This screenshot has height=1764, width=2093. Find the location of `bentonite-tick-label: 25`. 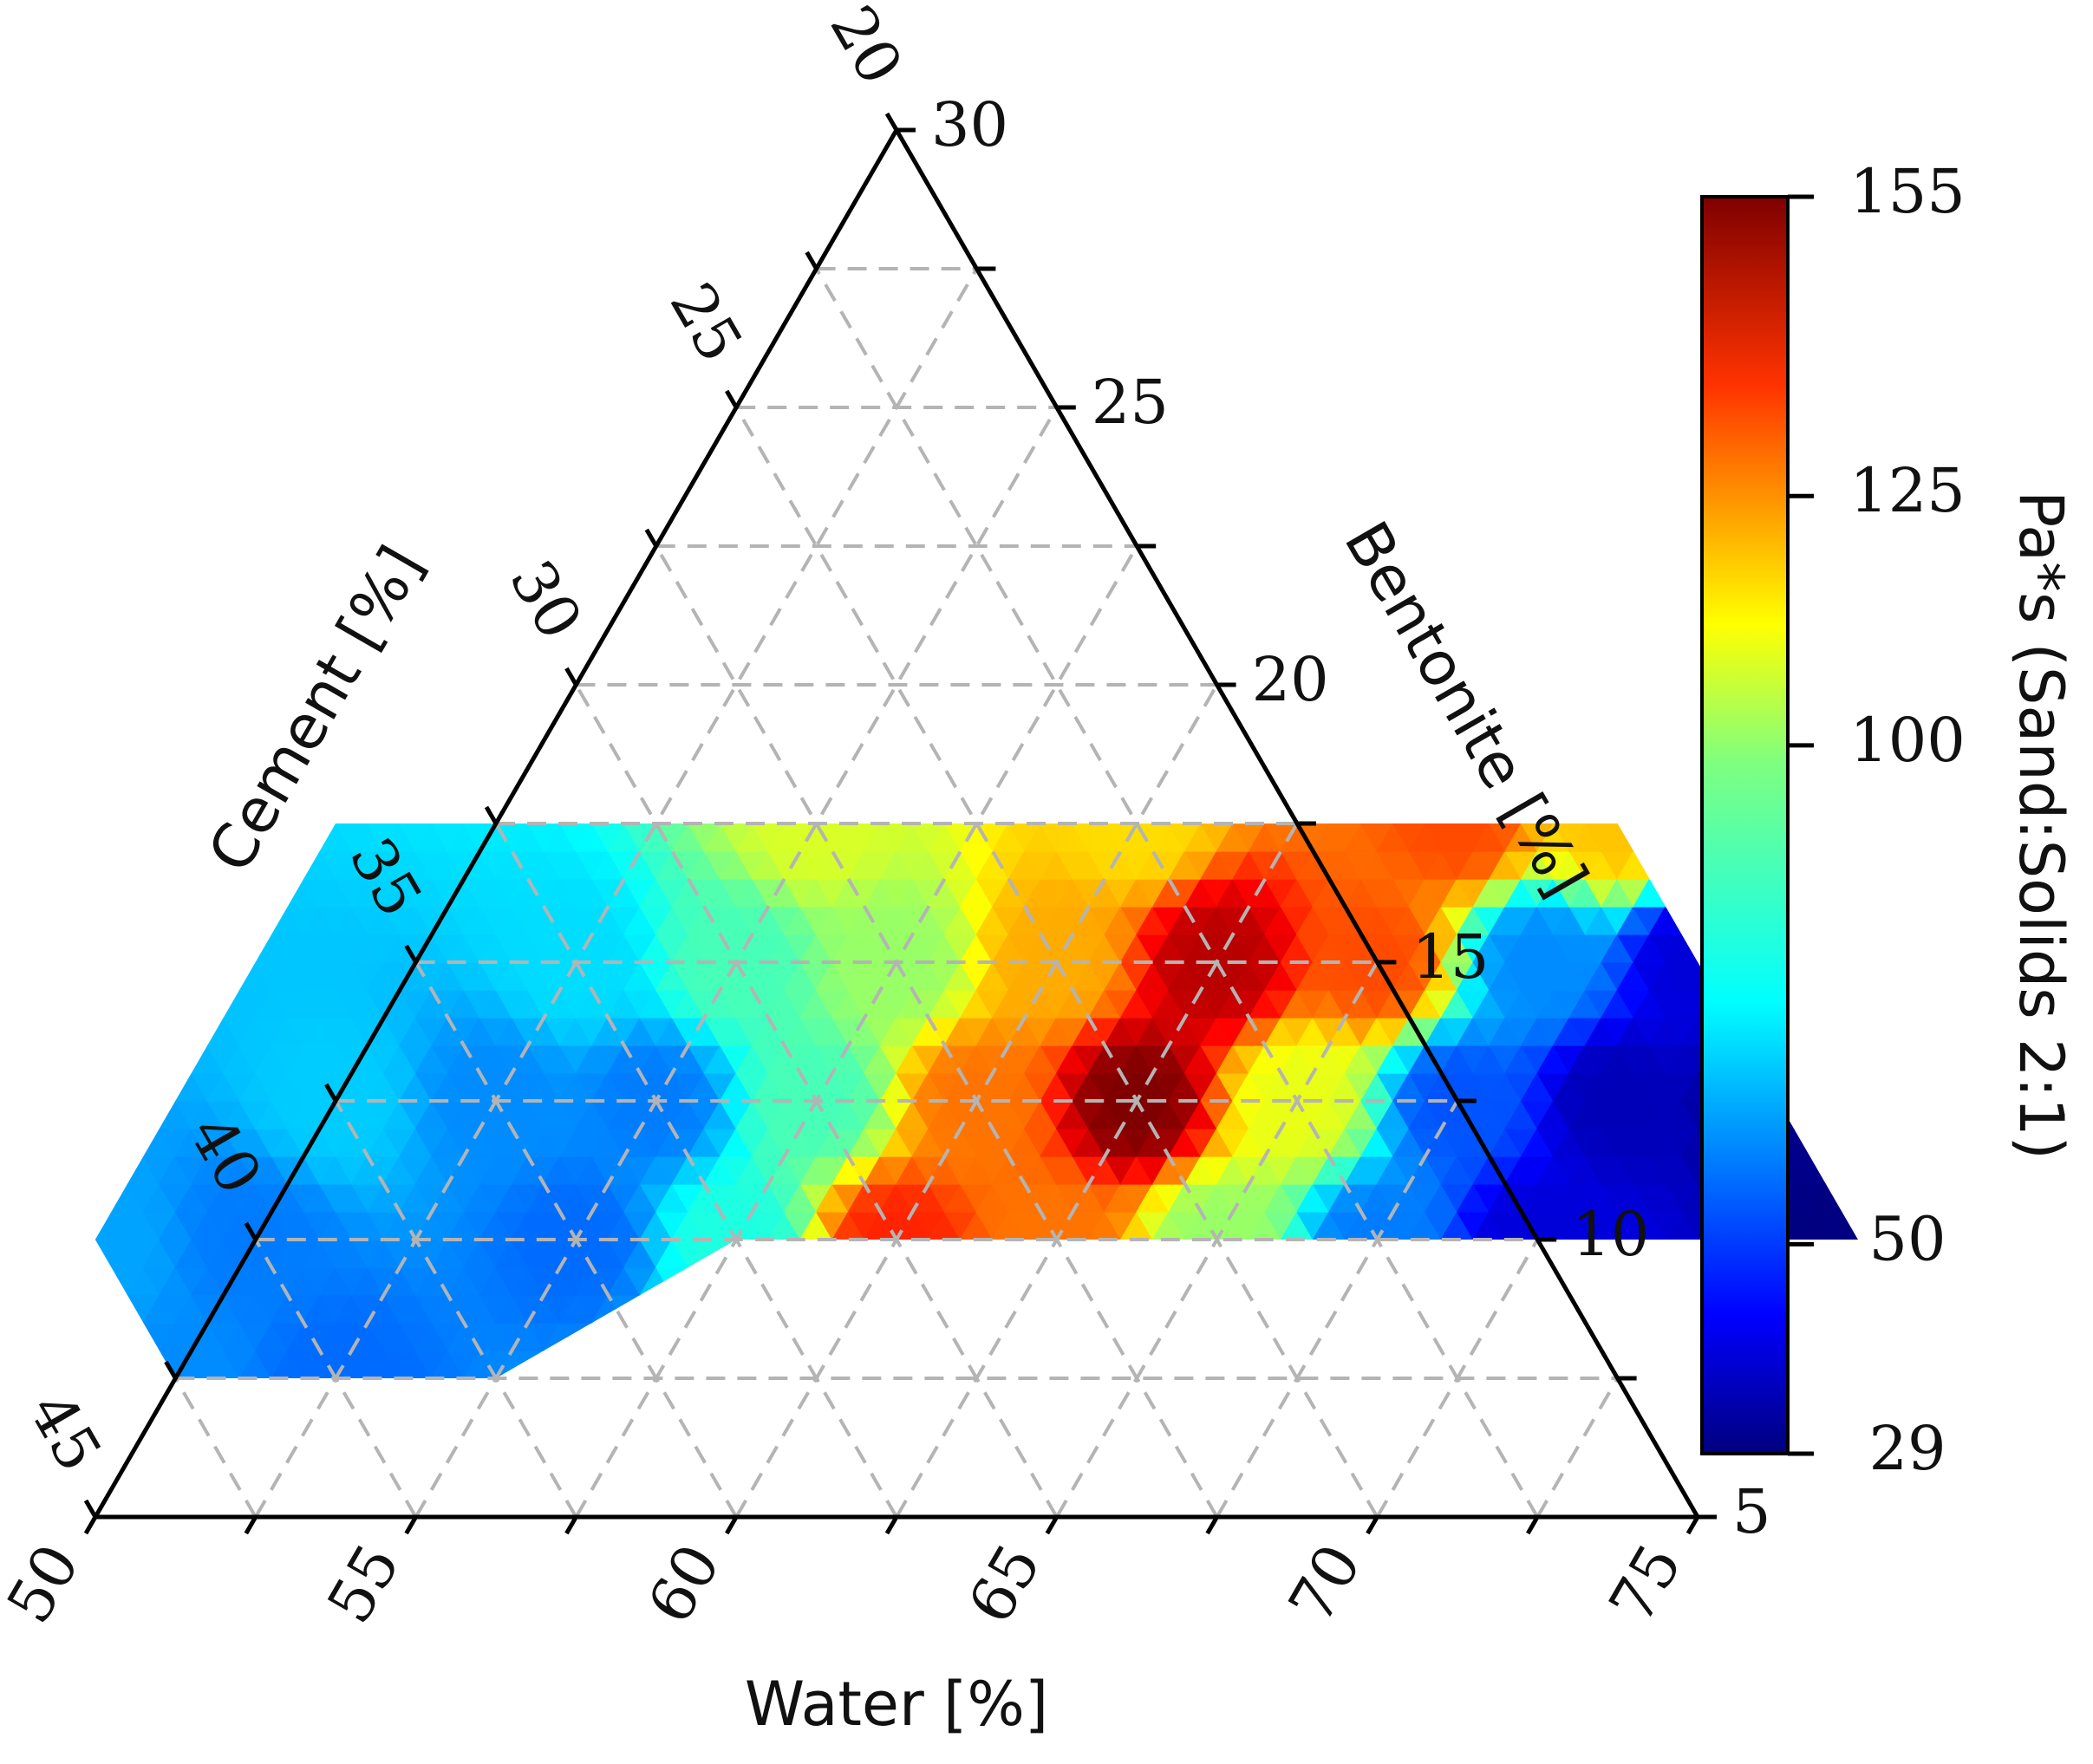

bentonite-tick-label: 25 is located at coordinates (1130, 402).